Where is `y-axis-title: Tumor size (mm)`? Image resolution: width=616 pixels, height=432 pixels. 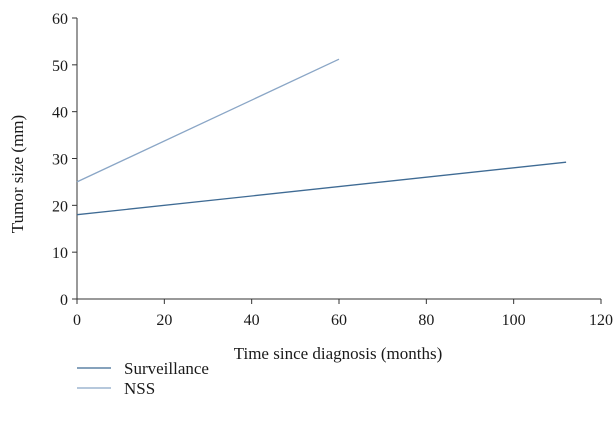
y-axis-title: Tumor size (mm) is located at coordinates (17, 174).